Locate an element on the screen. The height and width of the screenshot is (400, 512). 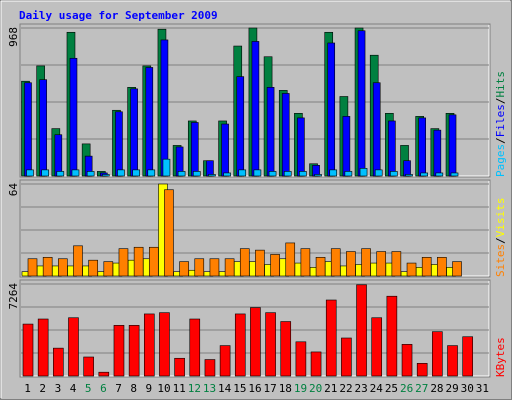
x-tick-label: 8 is located at coordinates (133, 388).